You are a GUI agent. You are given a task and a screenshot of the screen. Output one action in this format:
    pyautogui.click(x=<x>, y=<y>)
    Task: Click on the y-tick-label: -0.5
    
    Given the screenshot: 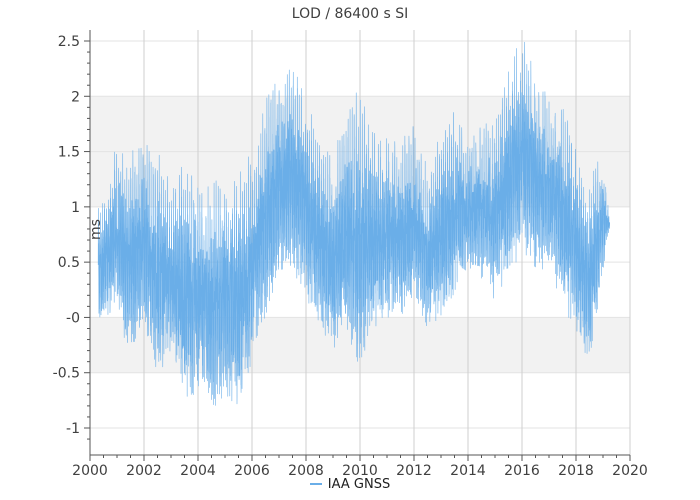 What is the action you would take?
    pyautogui.click(x=66, y=374)
    